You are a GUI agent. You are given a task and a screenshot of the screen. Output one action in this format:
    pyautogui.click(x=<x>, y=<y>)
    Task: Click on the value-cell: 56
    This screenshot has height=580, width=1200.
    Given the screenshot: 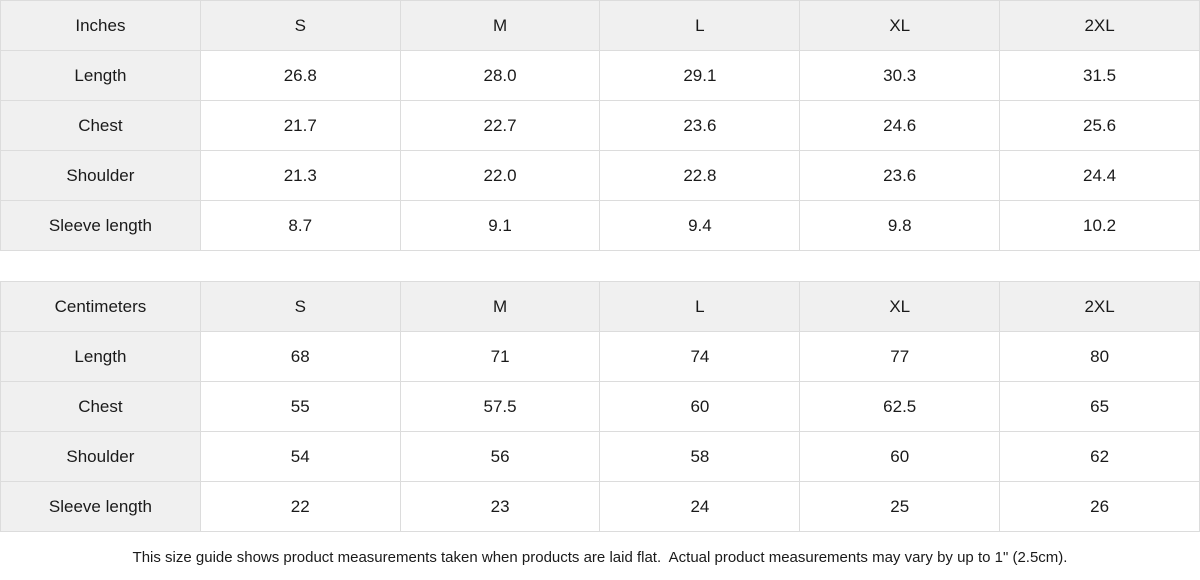 What is the action you would take?
    pyautogui.click(x=500, y=456)
    